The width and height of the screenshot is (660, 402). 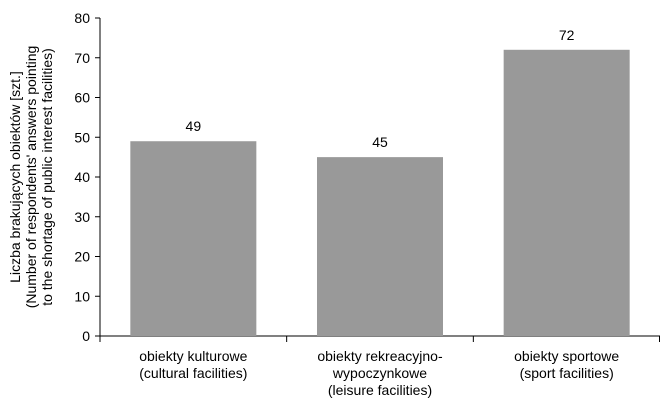 What do you see at coordinates (15, 177) in the screenshot?
I see `y-axis-title-line: Liczba brakujących obiektów [szt.]` at bounding box center [15, 177].